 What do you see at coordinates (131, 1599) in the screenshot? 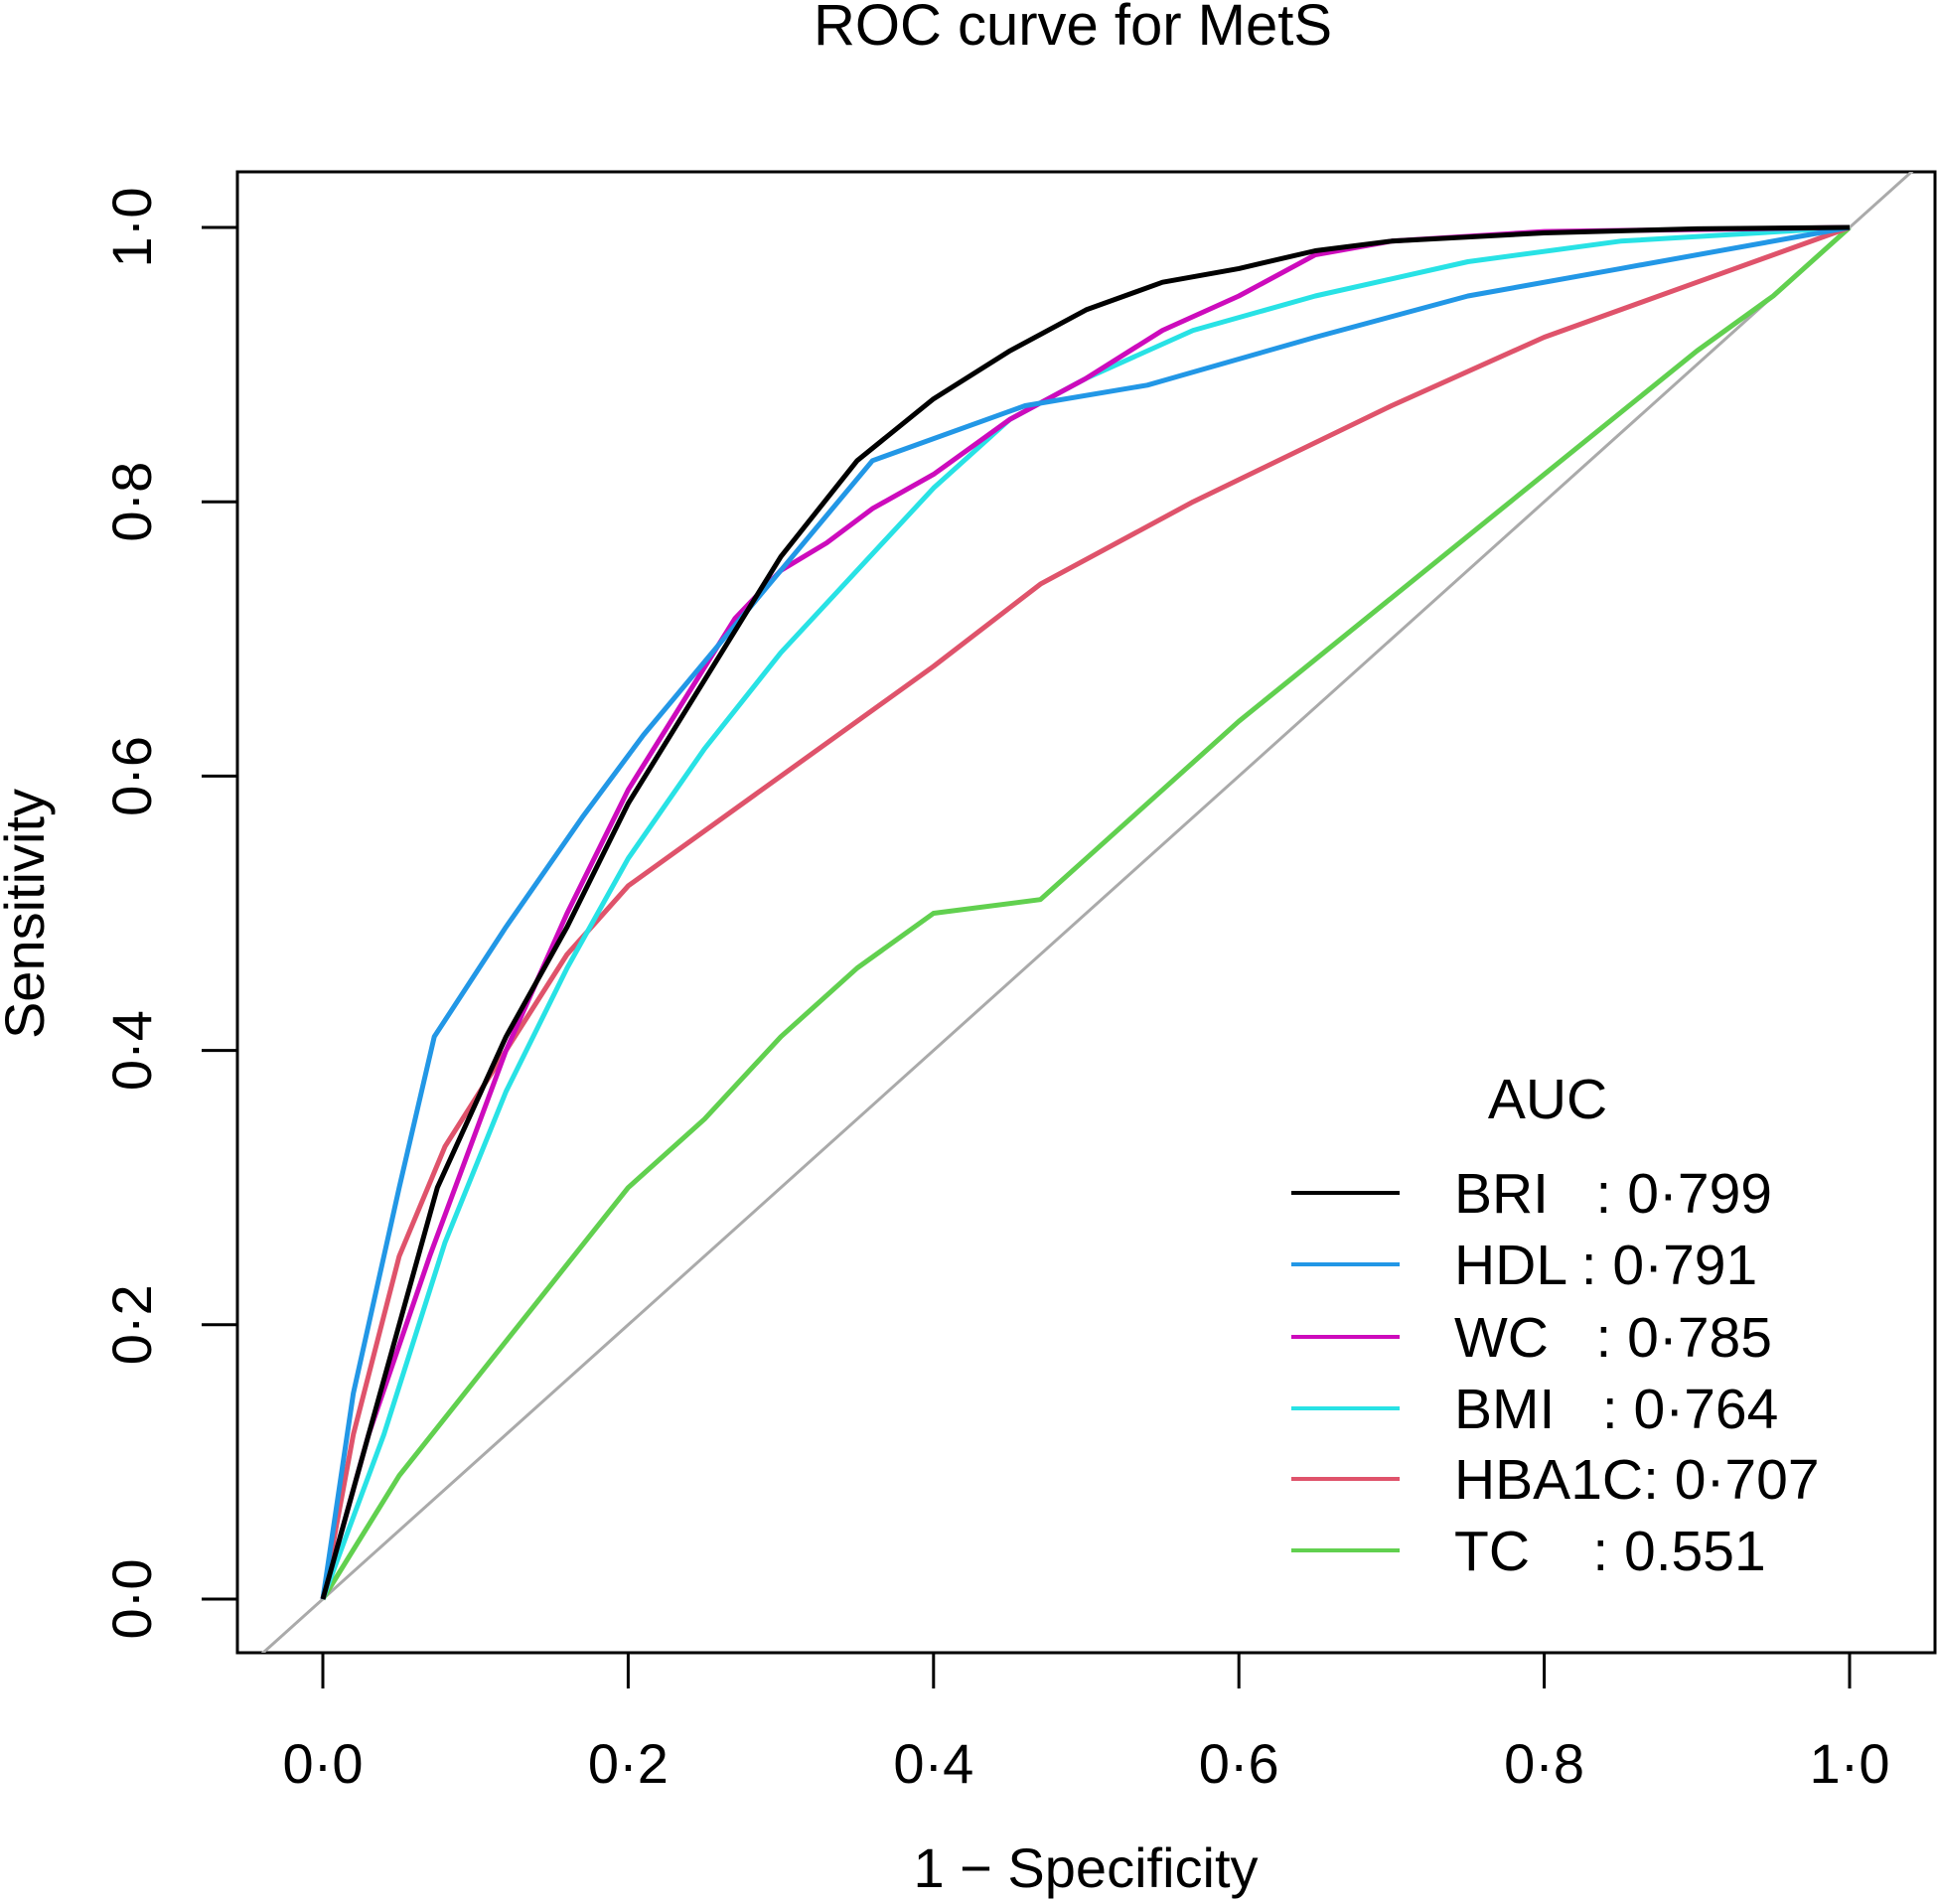
I see `y-tick-label: 0·0` at bounding box center [131, 1599].